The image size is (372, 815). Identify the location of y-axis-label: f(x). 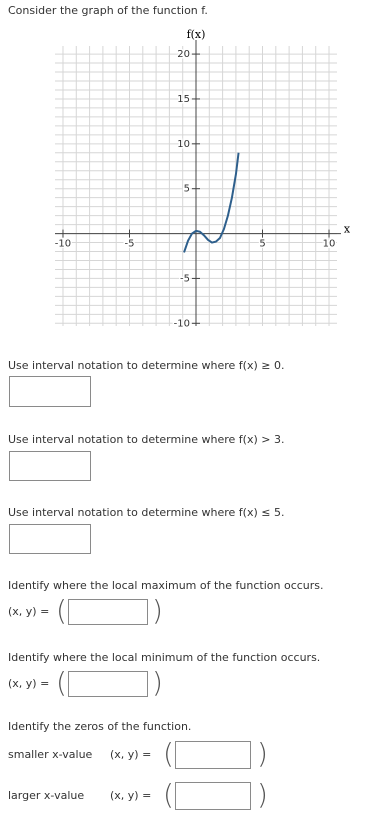
(196, 34).